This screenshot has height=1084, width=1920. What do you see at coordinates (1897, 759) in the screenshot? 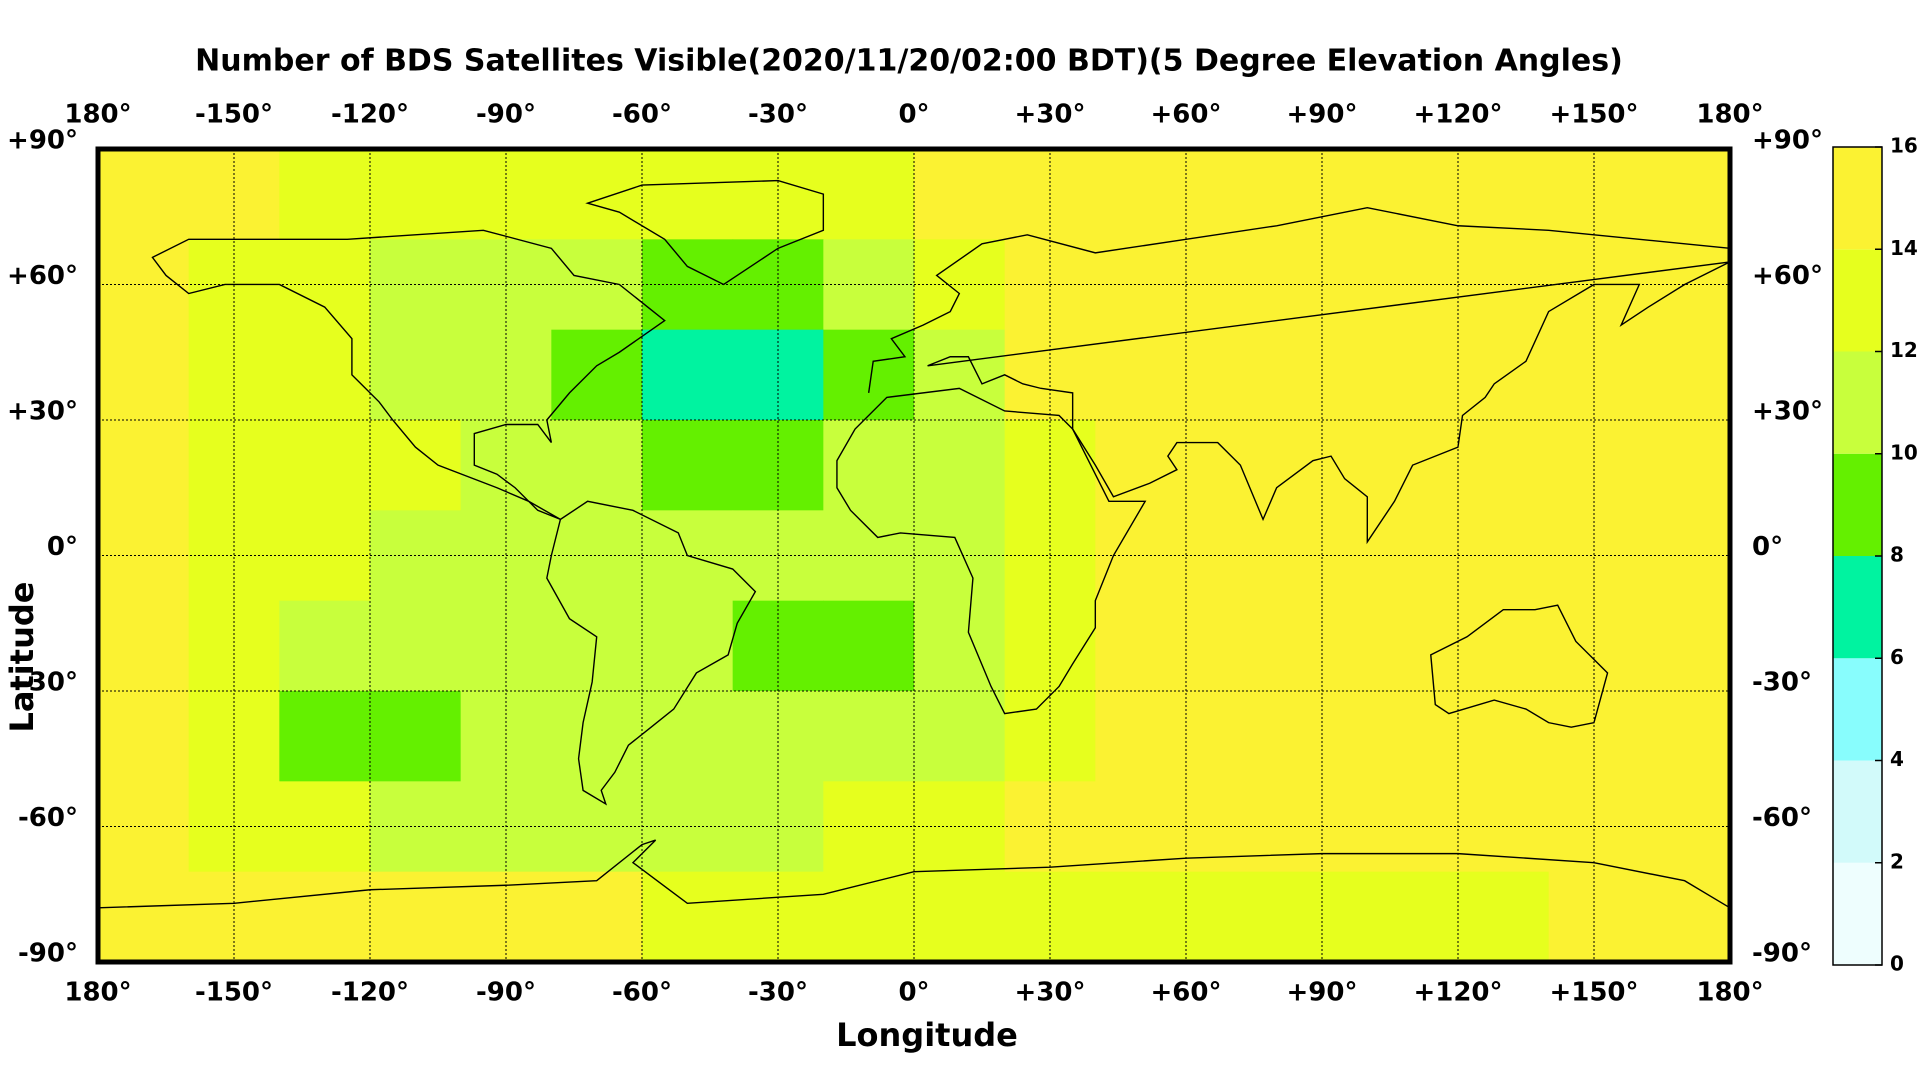
I see `colorbar-tick-label: 4` at bounding box center [1897, 759].